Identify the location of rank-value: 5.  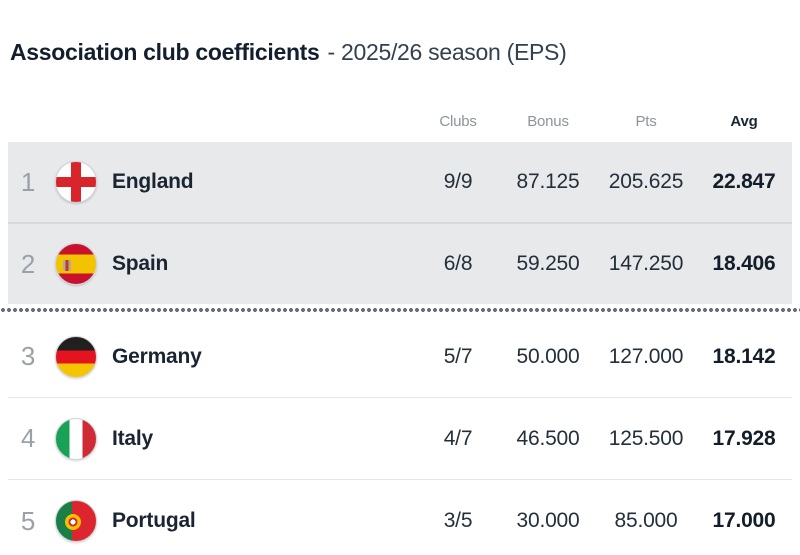
(28, 520).